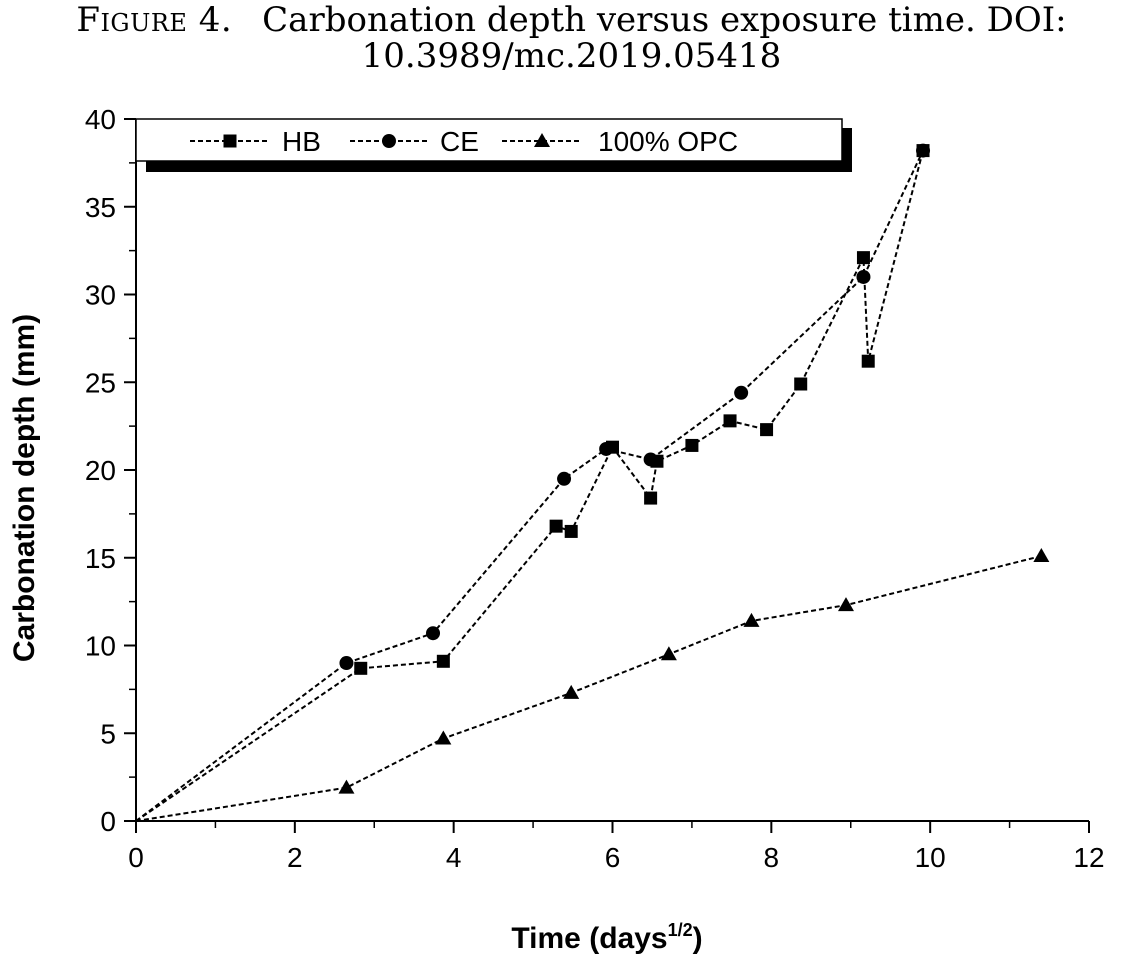 The image size is (1143, 956). What do you see at coordinates (24, 488) in the screenshot?
I see `y-axis-title: Carbonation depth (mm)` at bounding box center [24, 488].